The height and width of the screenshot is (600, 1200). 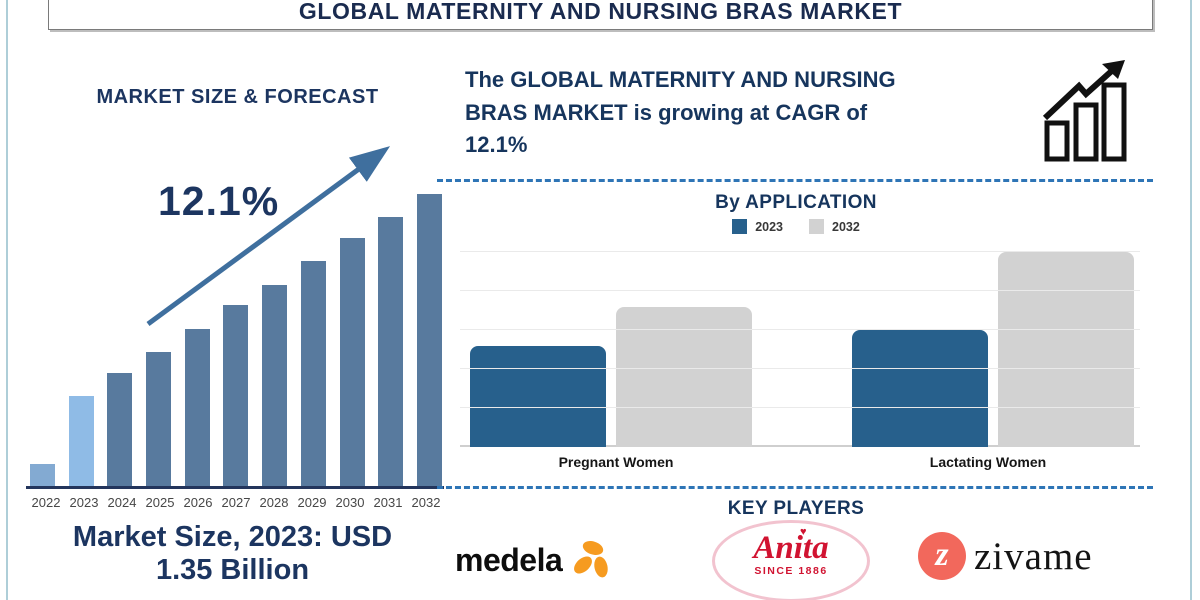 I want to click on zivame-wordmark: zivame, so click(x=1033, y=556).